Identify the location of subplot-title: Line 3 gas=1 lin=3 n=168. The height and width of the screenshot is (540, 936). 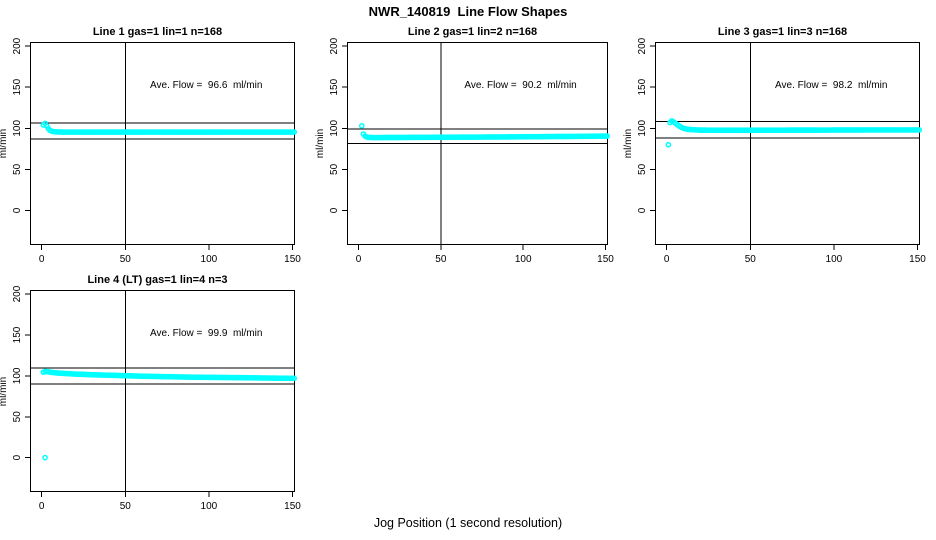
(782, 32).